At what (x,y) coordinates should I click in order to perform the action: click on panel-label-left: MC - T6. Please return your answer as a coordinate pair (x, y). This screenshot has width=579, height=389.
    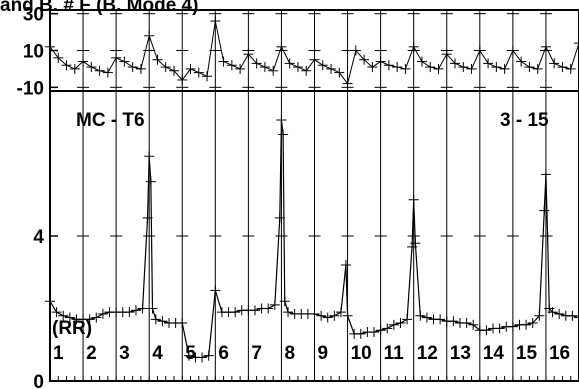
    Looking at the image, I should click on (110, 120).